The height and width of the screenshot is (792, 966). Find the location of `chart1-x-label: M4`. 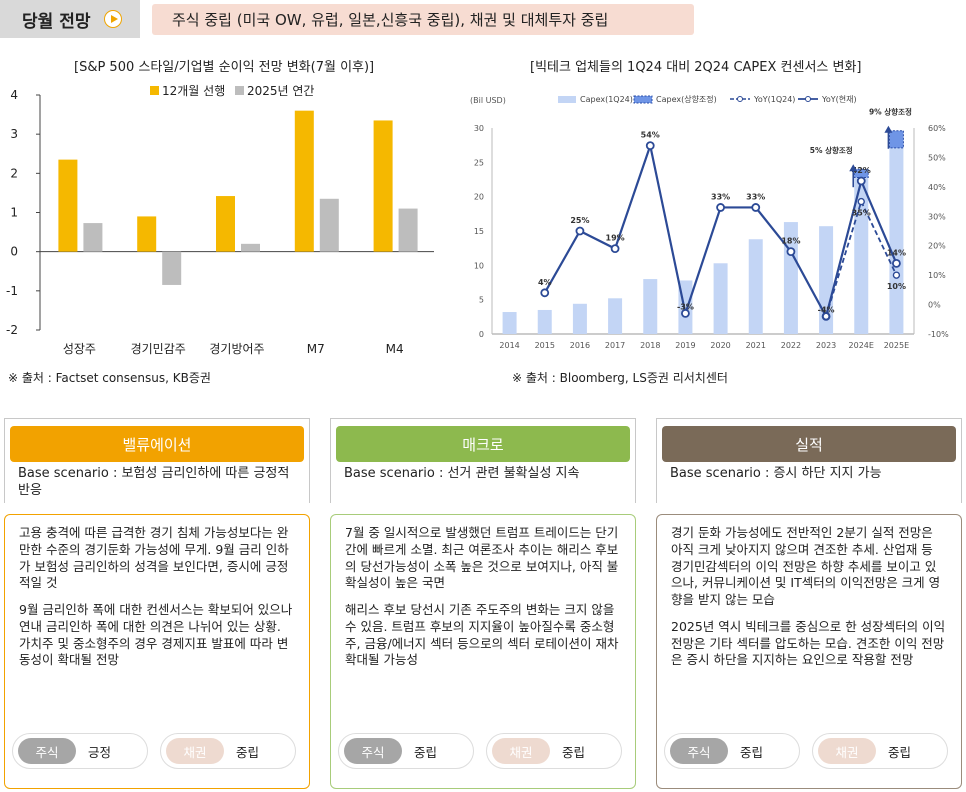

chart1-x-label: M4 is located at coordinates (395, 349).